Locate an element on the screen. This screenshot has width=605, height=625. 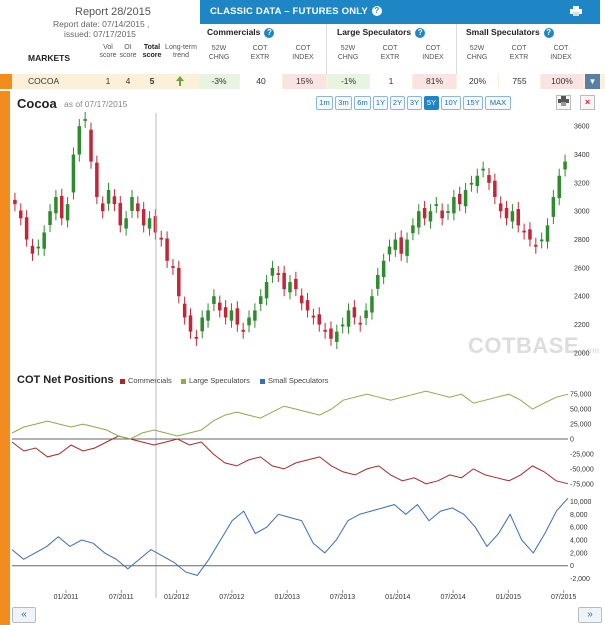
range-button-2y: 2Y is located at coordinates (397, 103).